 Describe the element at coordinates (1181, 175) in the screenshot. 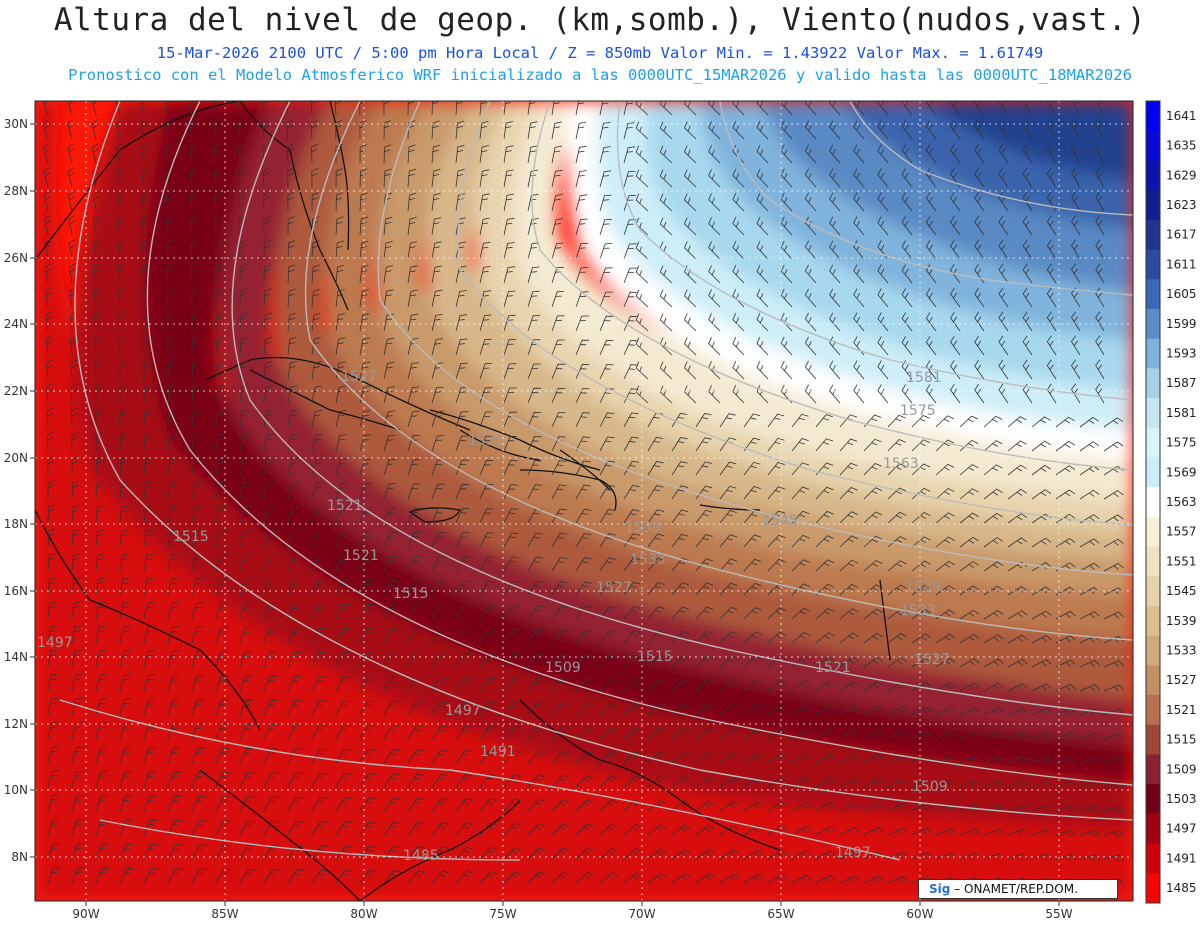

I see `colorbar-label: 1629` at that location.